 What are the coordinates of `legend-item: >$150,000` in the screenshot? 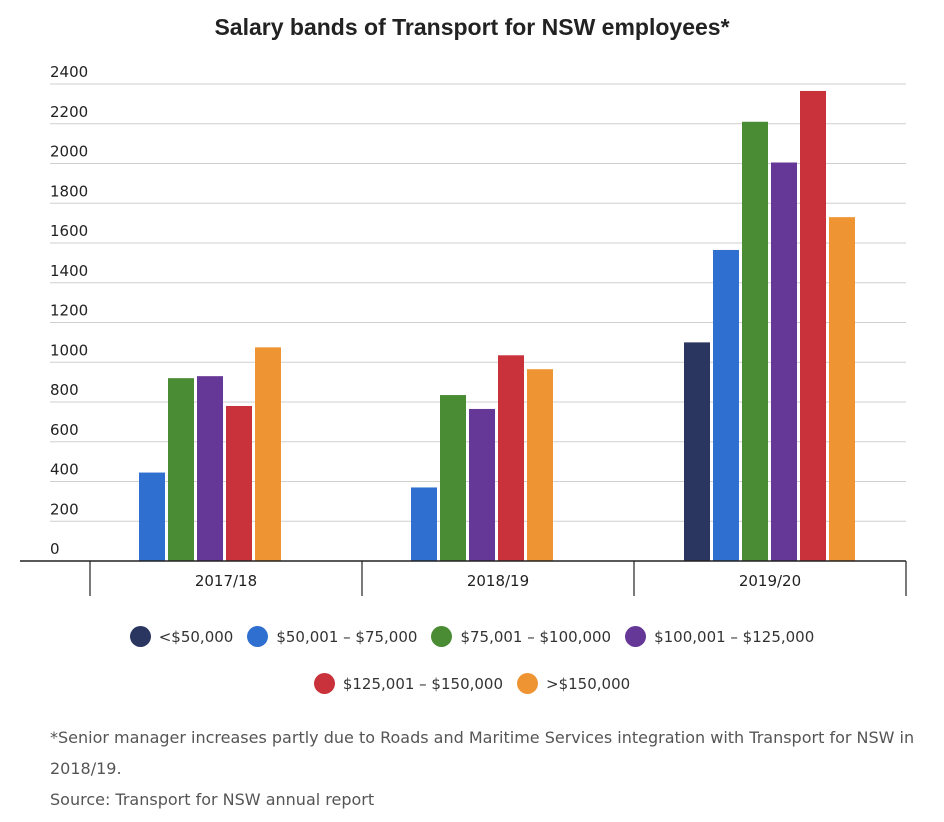 It's located at (573, 683).